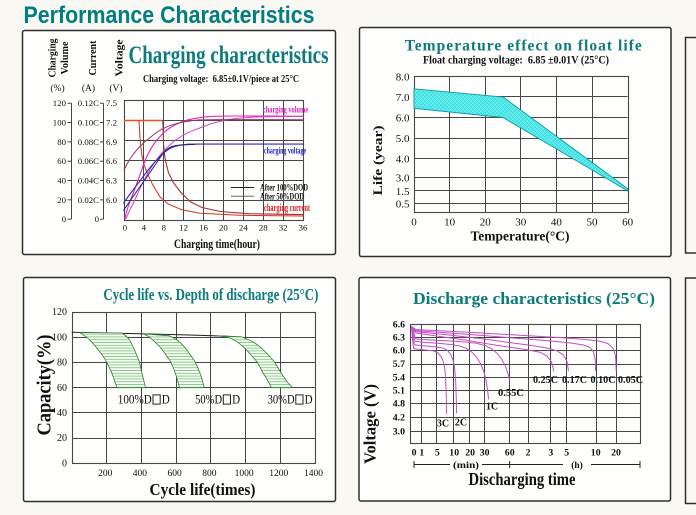 Image resolution: width=696 pixels, height=515 pixels. Describe the element at coordinates (523, 46) in the screenshot. I see `svg-text:Temperature effect on float li: Temperature effect on float life` at that location.